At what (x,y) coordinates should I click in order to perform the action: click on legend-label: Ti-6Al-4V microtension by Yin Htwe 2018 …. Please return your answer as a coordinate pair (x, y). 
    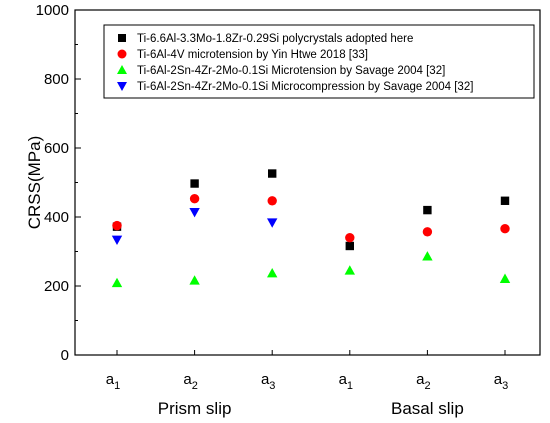
    Looking at the image, I should click on (252, 55).